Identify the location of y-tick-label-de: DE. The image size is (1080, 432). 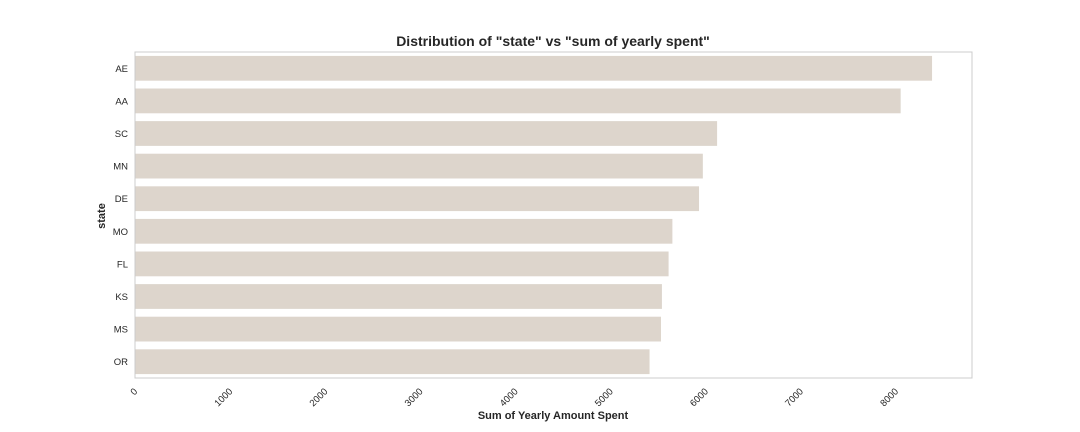
(121, 199).